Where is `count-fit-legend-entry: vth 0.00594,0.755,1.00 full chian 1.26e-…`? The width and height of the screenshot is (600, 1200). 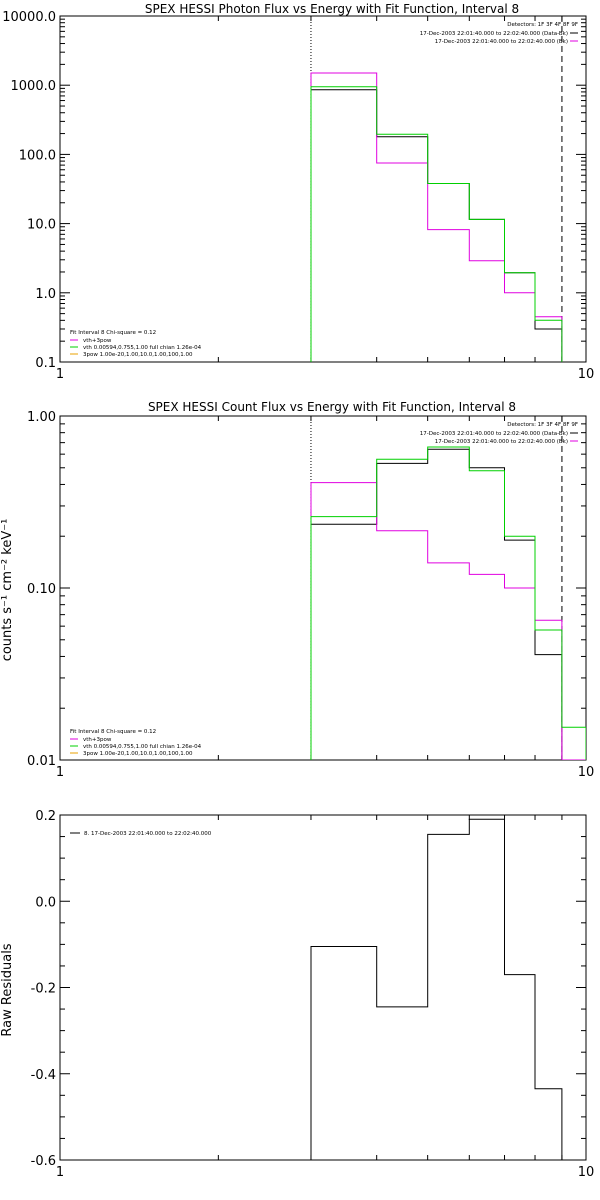 count-fit-legend-entry: vth 0.00594,0.755,1.00 full chian 1.26e-… is located at coordinates (142, 747).